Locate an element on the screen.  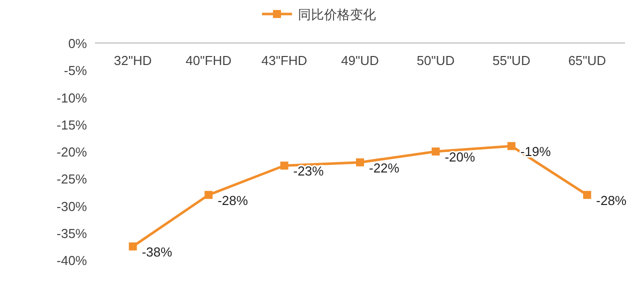
x-tick-label: 55"UD is located at coordinates (511, 60).